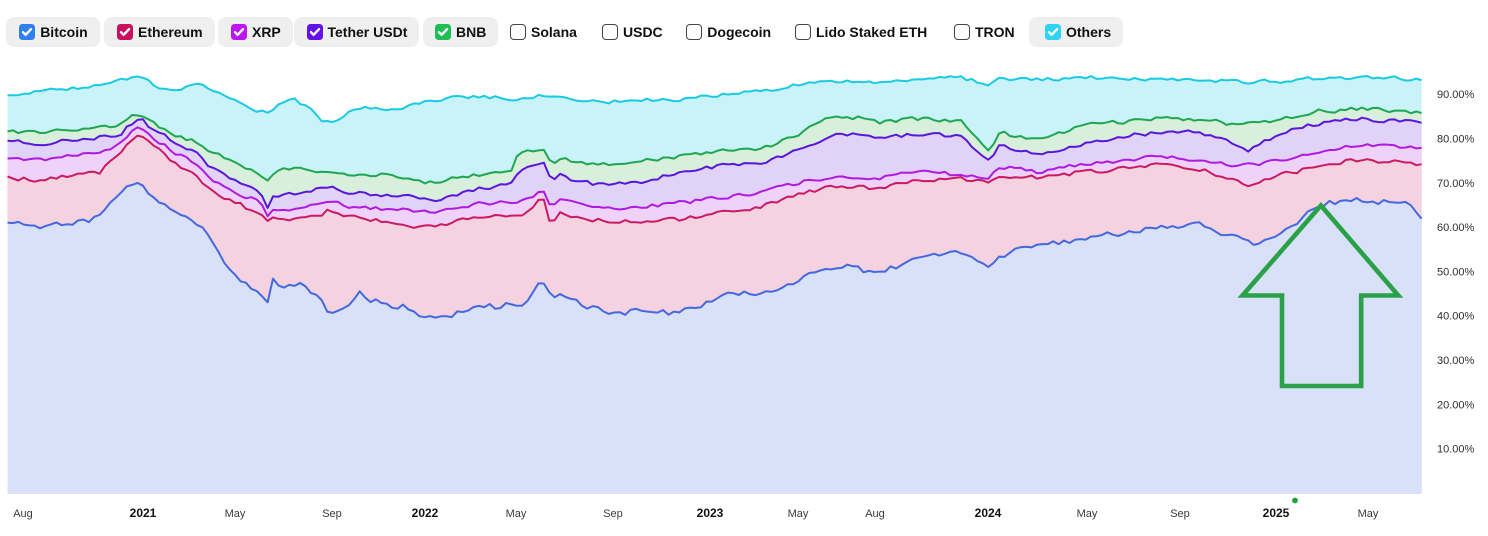  Describe the element at coordinates (1456, 184) in the screenshot. I see `svg-text: 70.00%` at that location.